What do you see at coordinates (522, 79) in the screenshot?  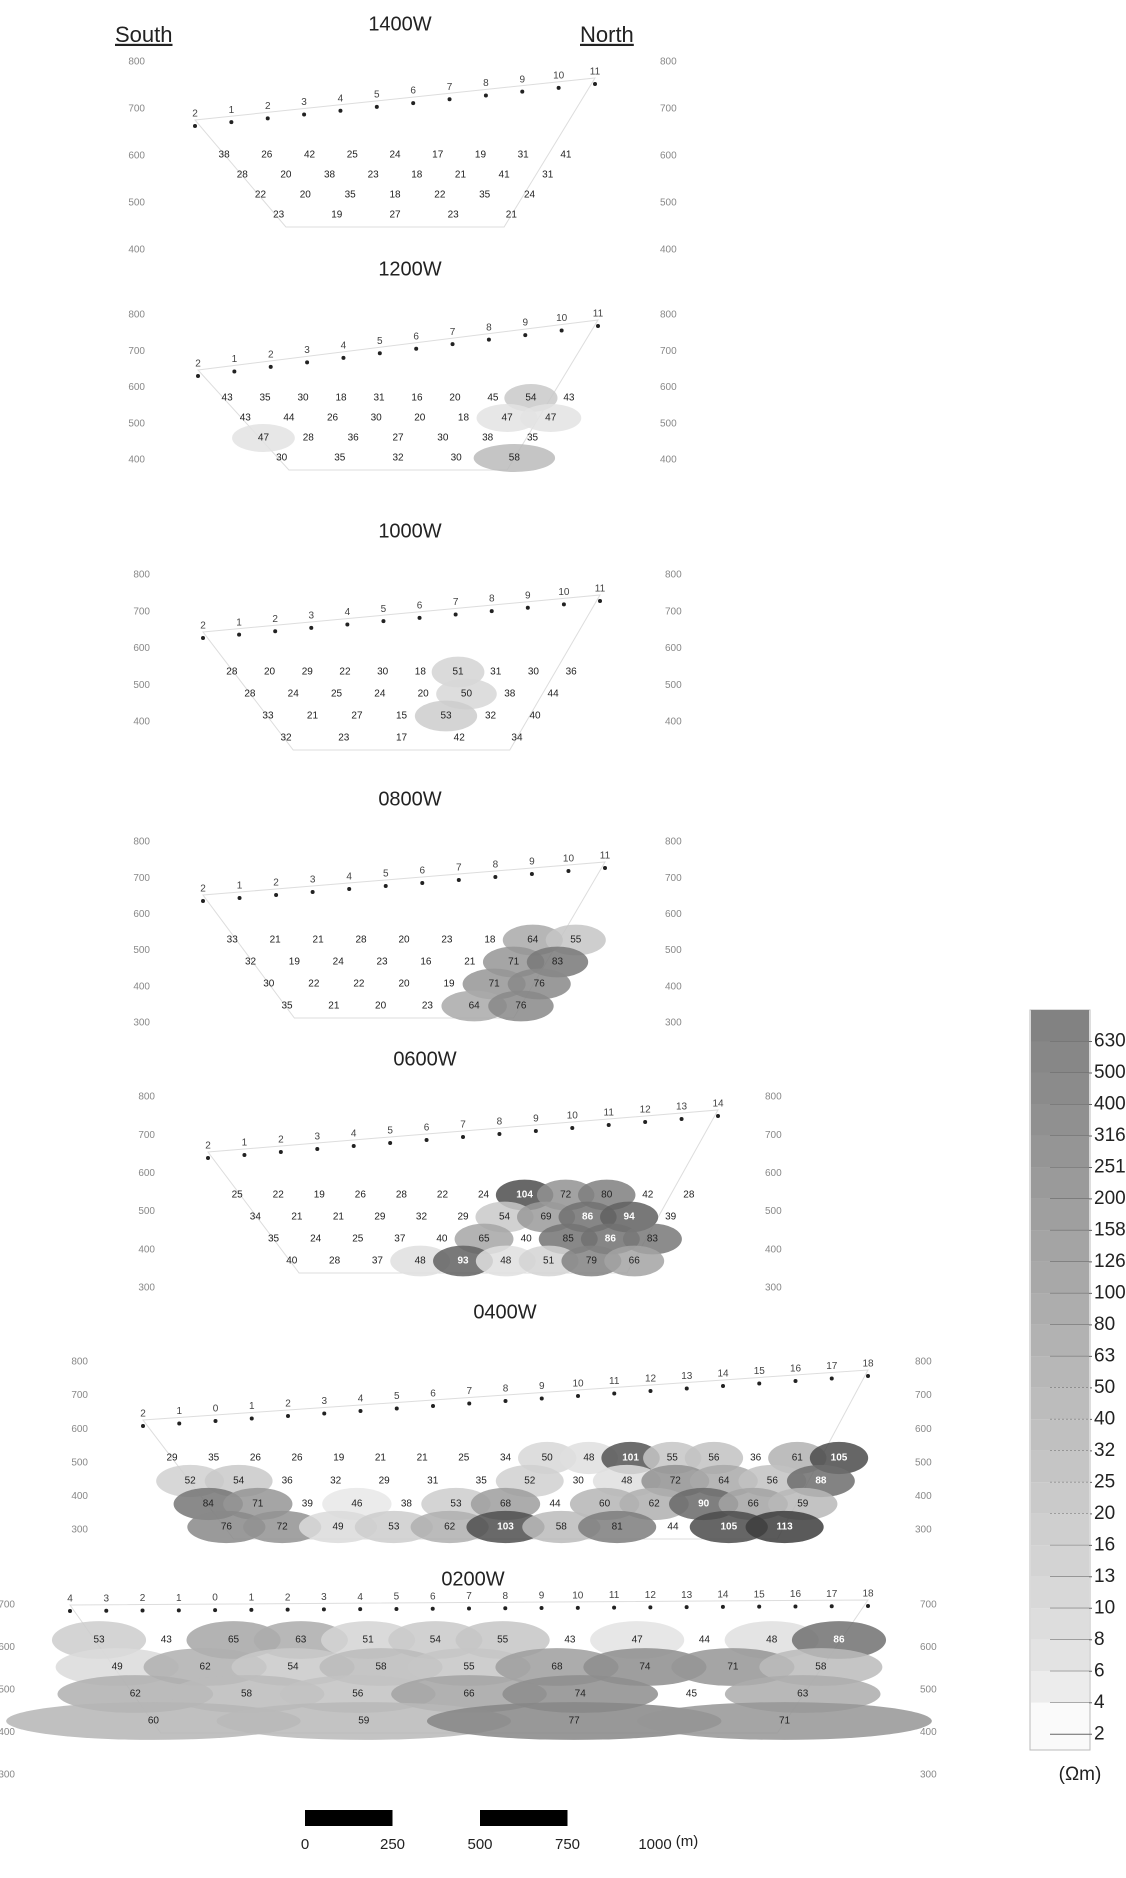 I see `electrode-label: 9` at bounding box center [522, 79].